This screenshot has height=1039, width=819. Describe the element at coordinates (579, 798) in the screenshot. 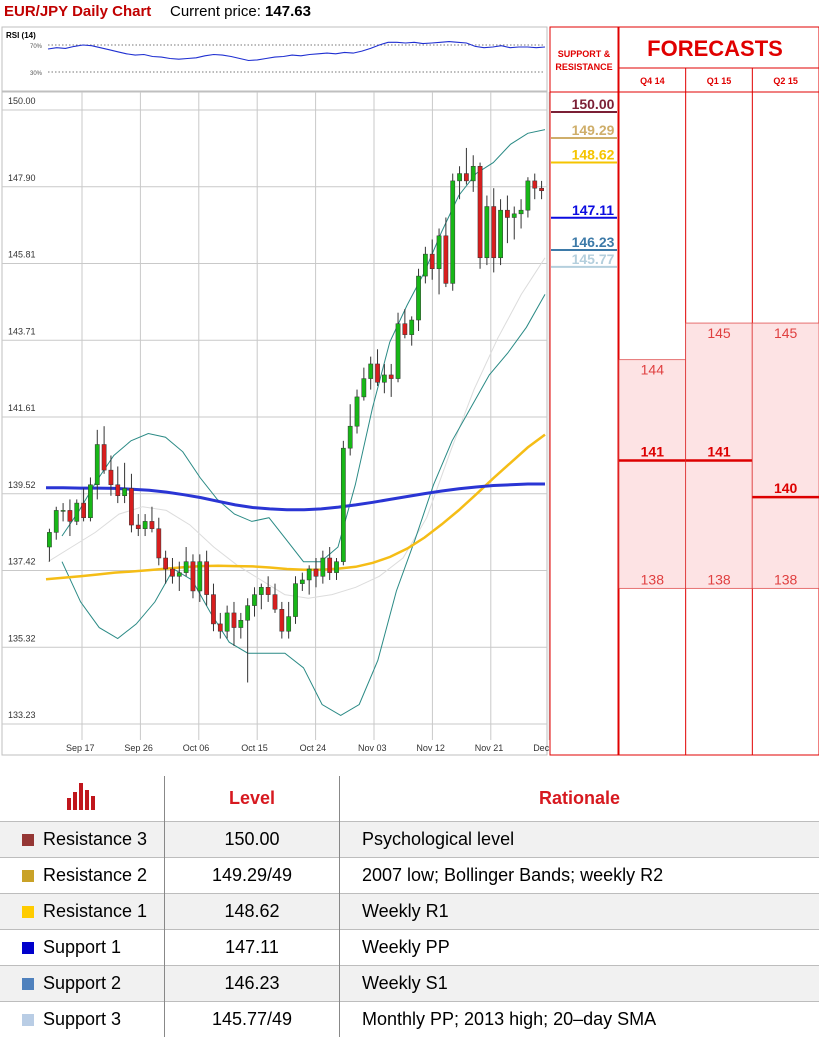

I see `table-header-rationale: Rationale` at that location.